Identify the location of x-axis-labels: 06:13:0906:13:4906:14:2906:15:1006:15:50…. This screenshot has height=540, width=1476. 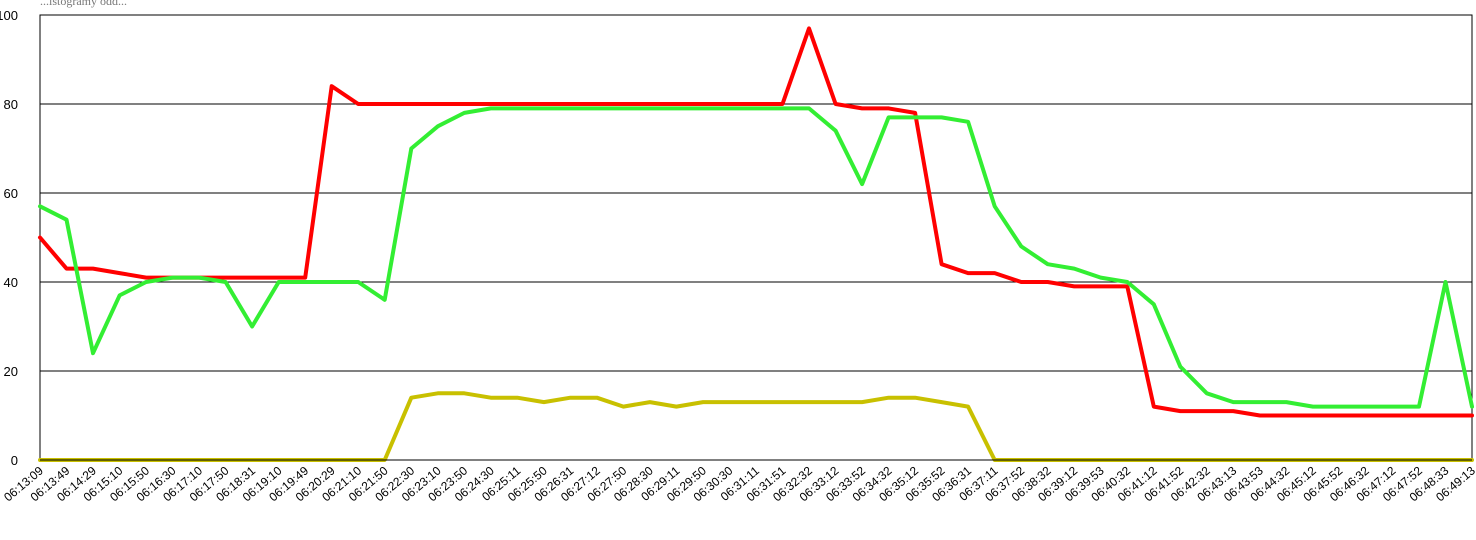
(738, 483).